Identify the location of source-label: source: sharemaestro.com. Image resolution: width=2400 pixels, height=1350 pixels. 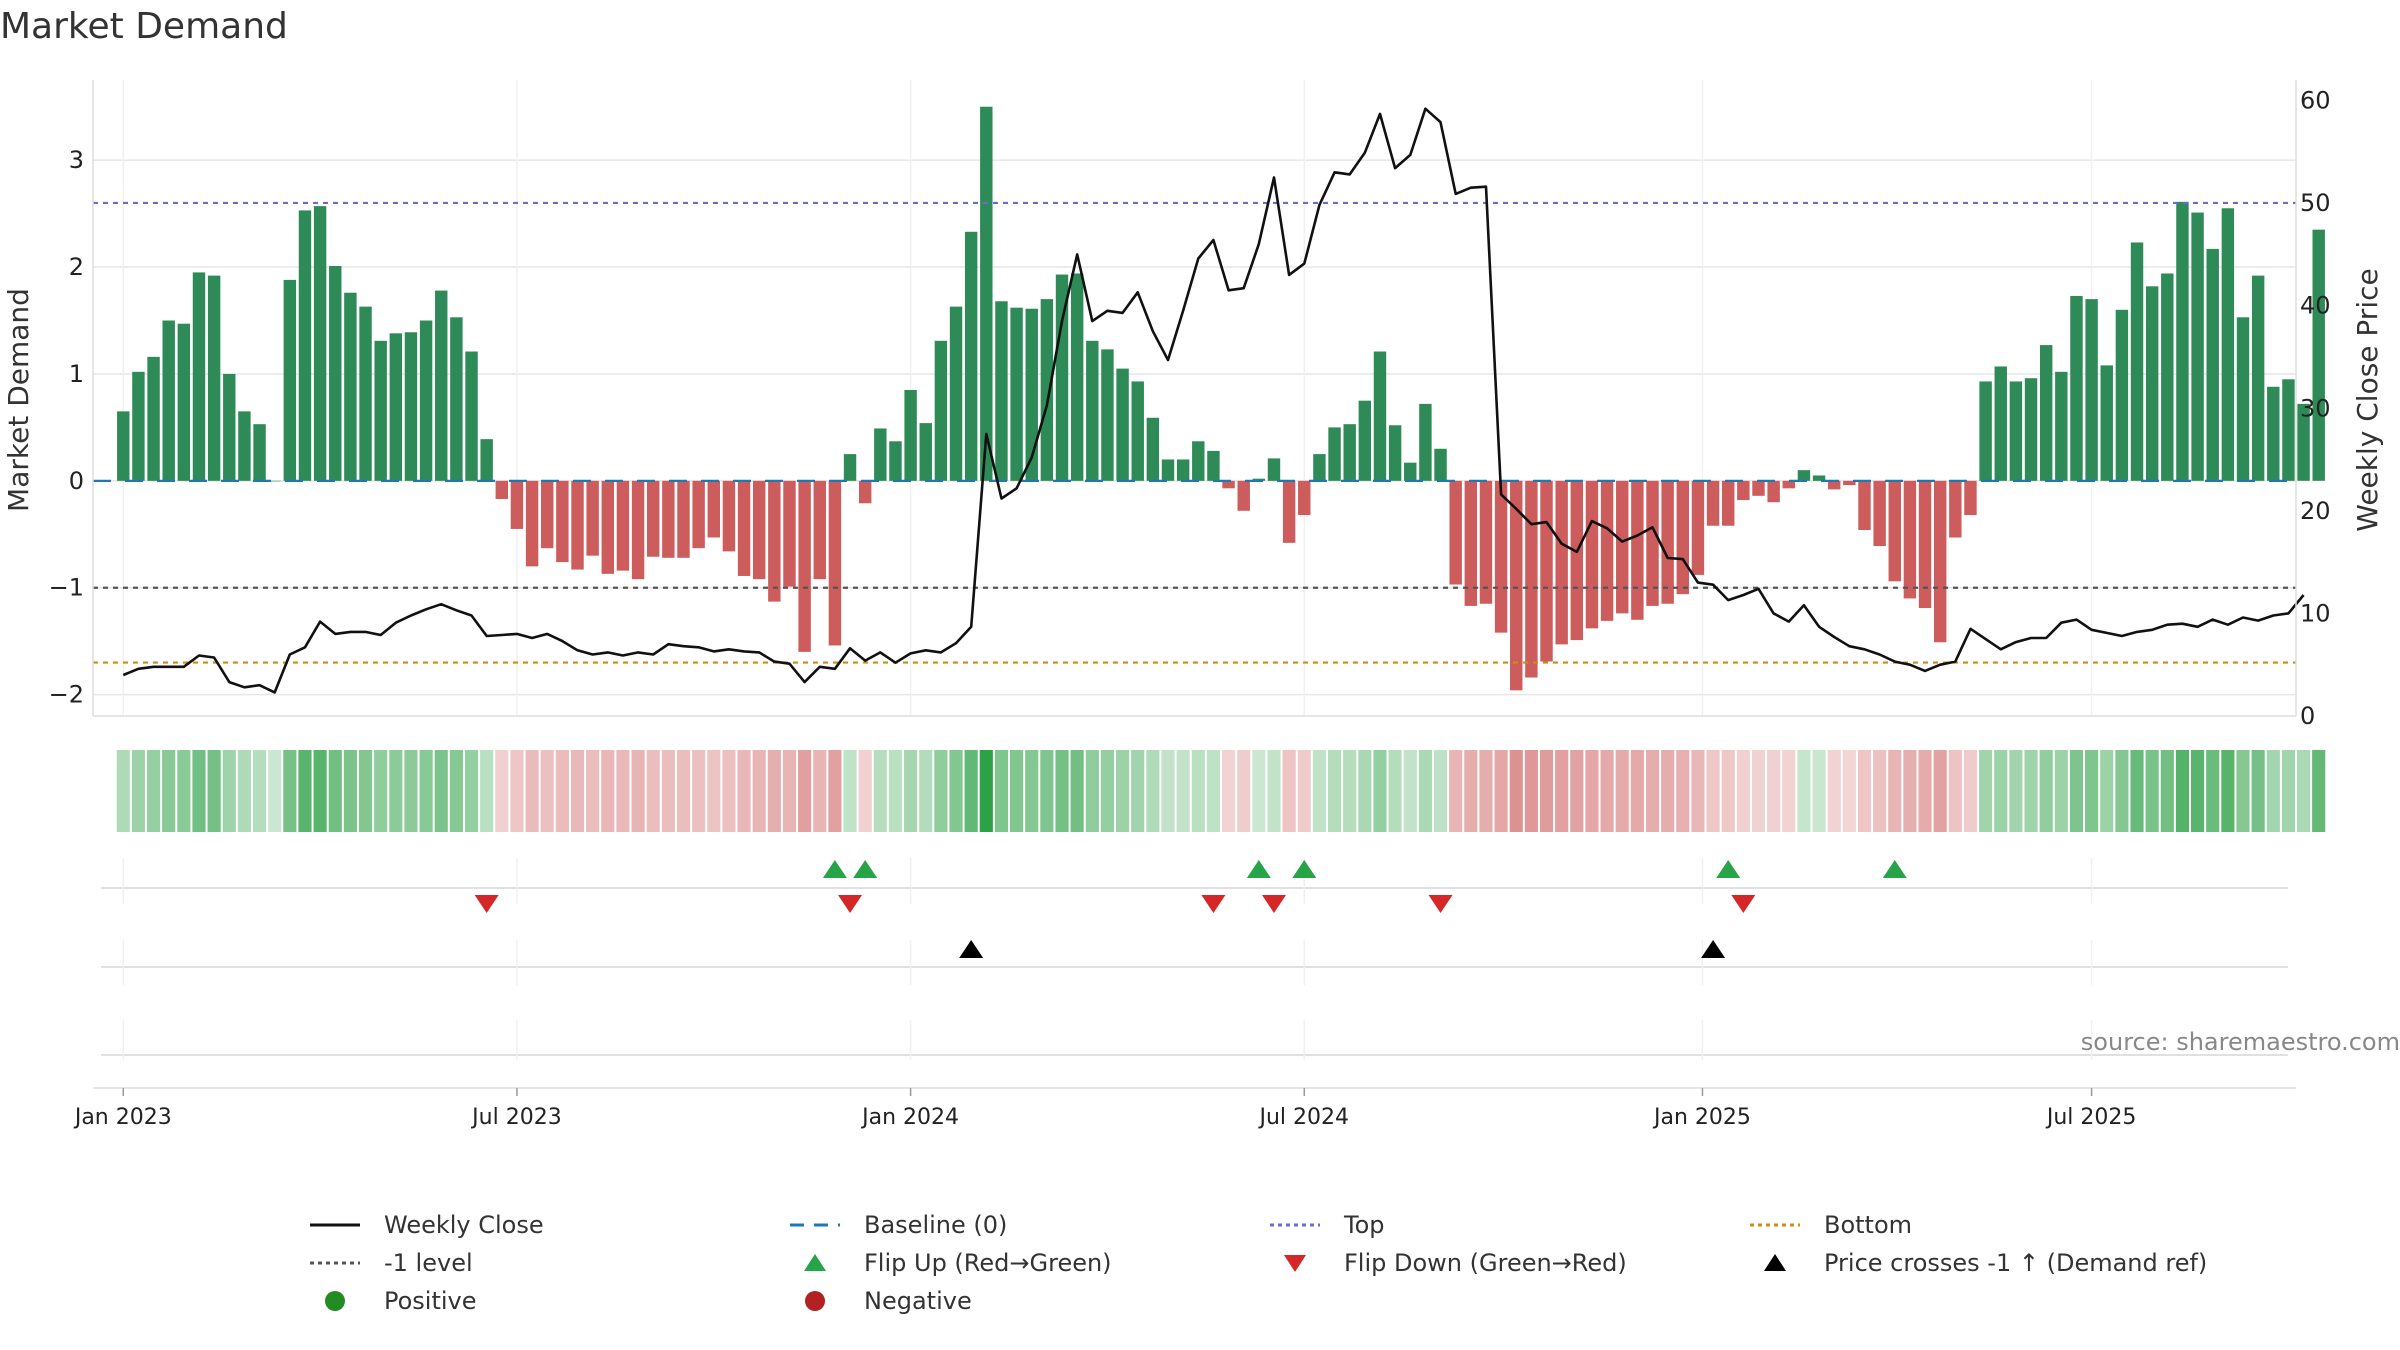
(2240, 1042).